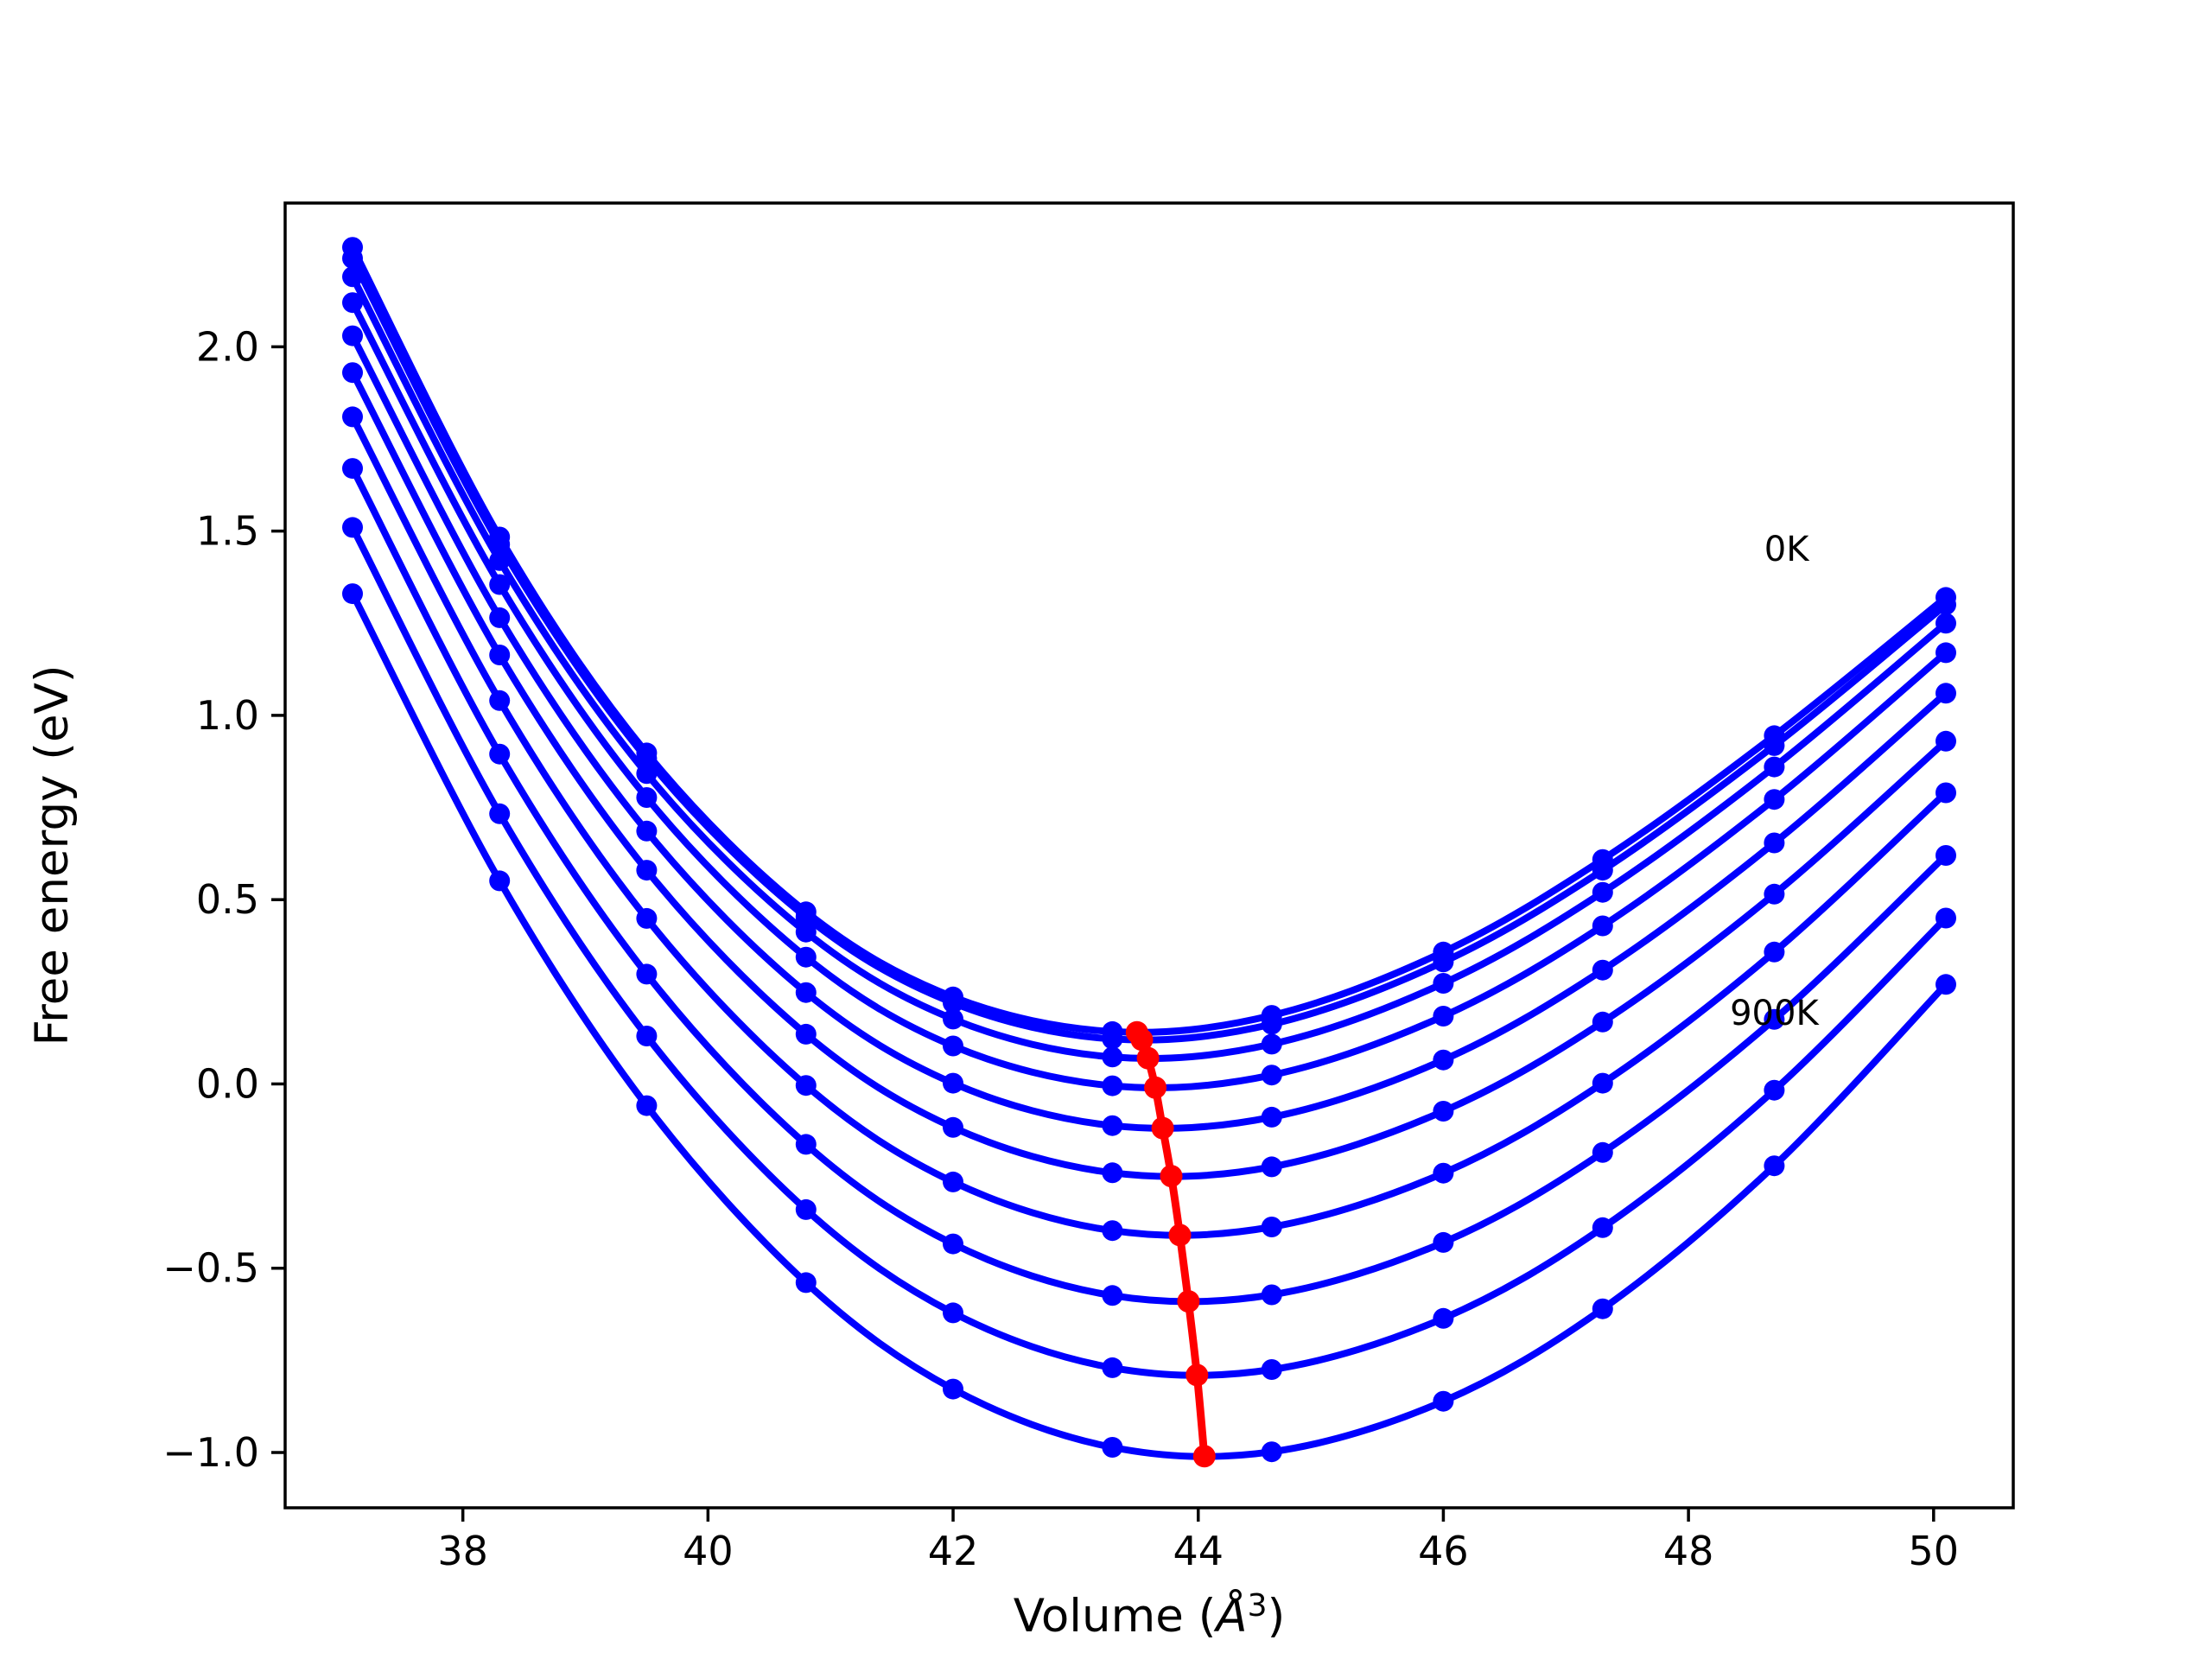 The width and height of the screenshot is (2212, 1659). What do you see at coordinates (227, 346) in the screenshot?
I see `y-tick-label: 2.0` at bounding box center [227, 346].